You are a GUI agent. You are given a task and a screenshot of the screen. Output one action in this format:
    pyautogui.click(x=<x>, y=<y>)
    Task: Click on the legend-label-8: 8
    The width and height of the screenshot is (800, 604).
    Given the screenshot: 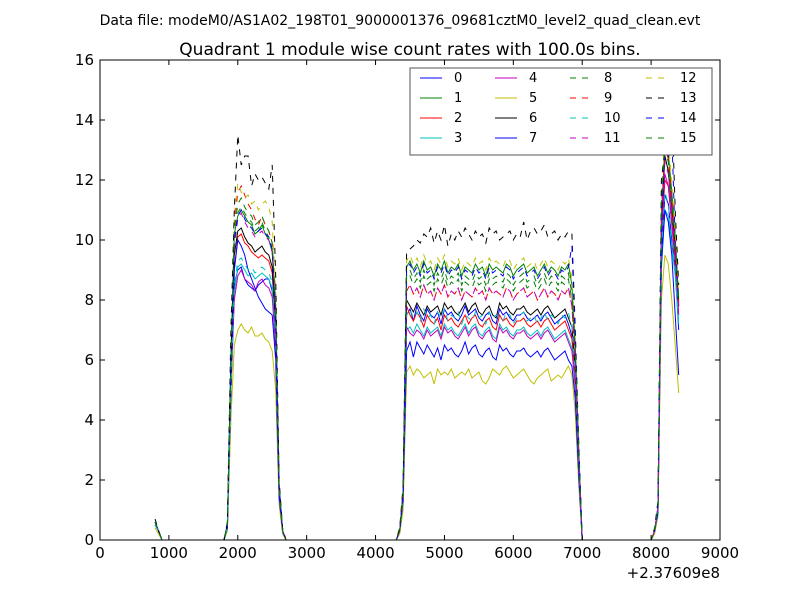 What is the action you would take?
    pyautogui.click(x=608, y=78)
    